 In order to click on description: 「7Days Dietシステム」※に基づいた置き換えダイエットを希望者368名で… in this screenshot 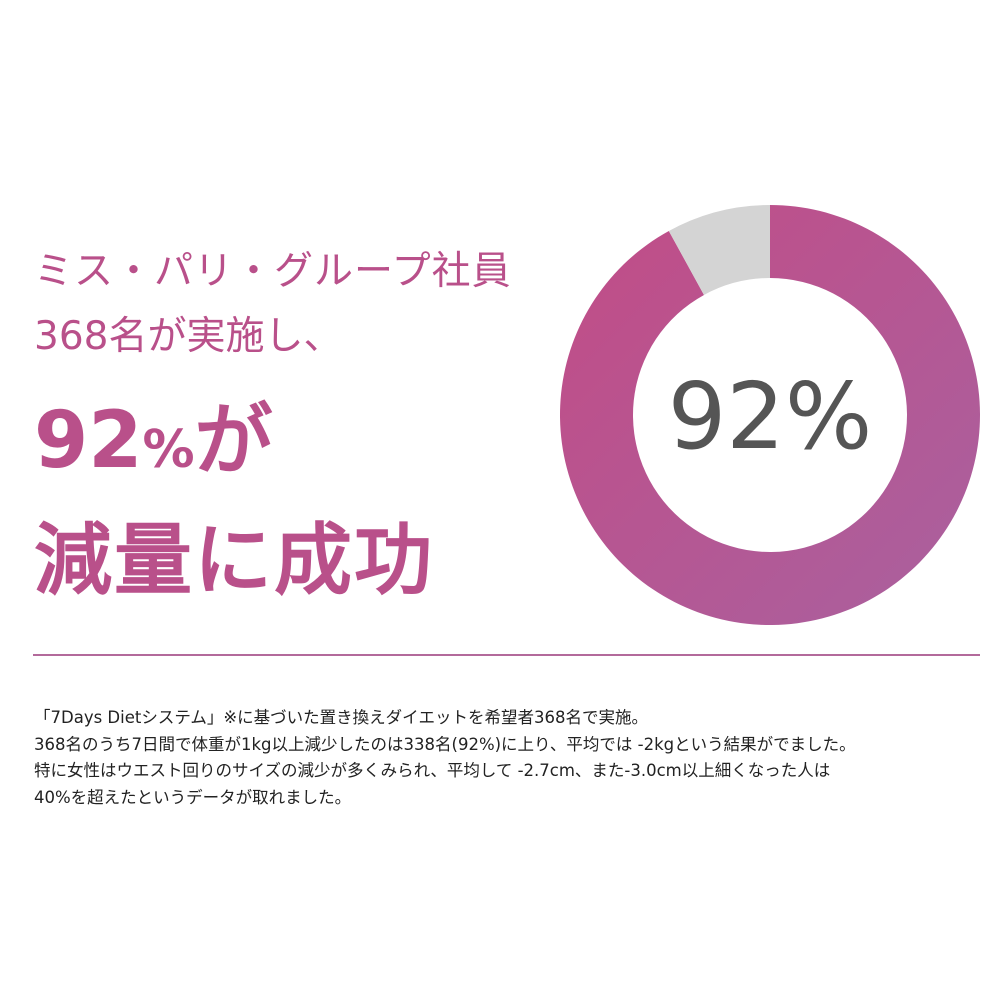, I will do `click(445, 758)`.